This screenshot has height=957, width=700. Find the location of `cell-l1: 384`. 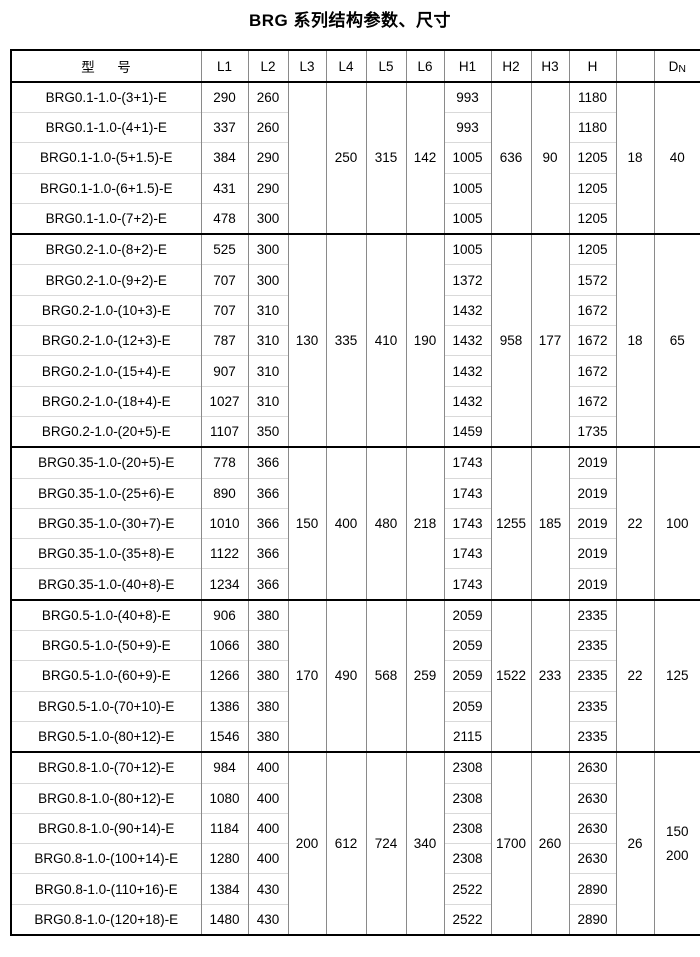

cell-l1: 384 is located at coordinates (224, 158).